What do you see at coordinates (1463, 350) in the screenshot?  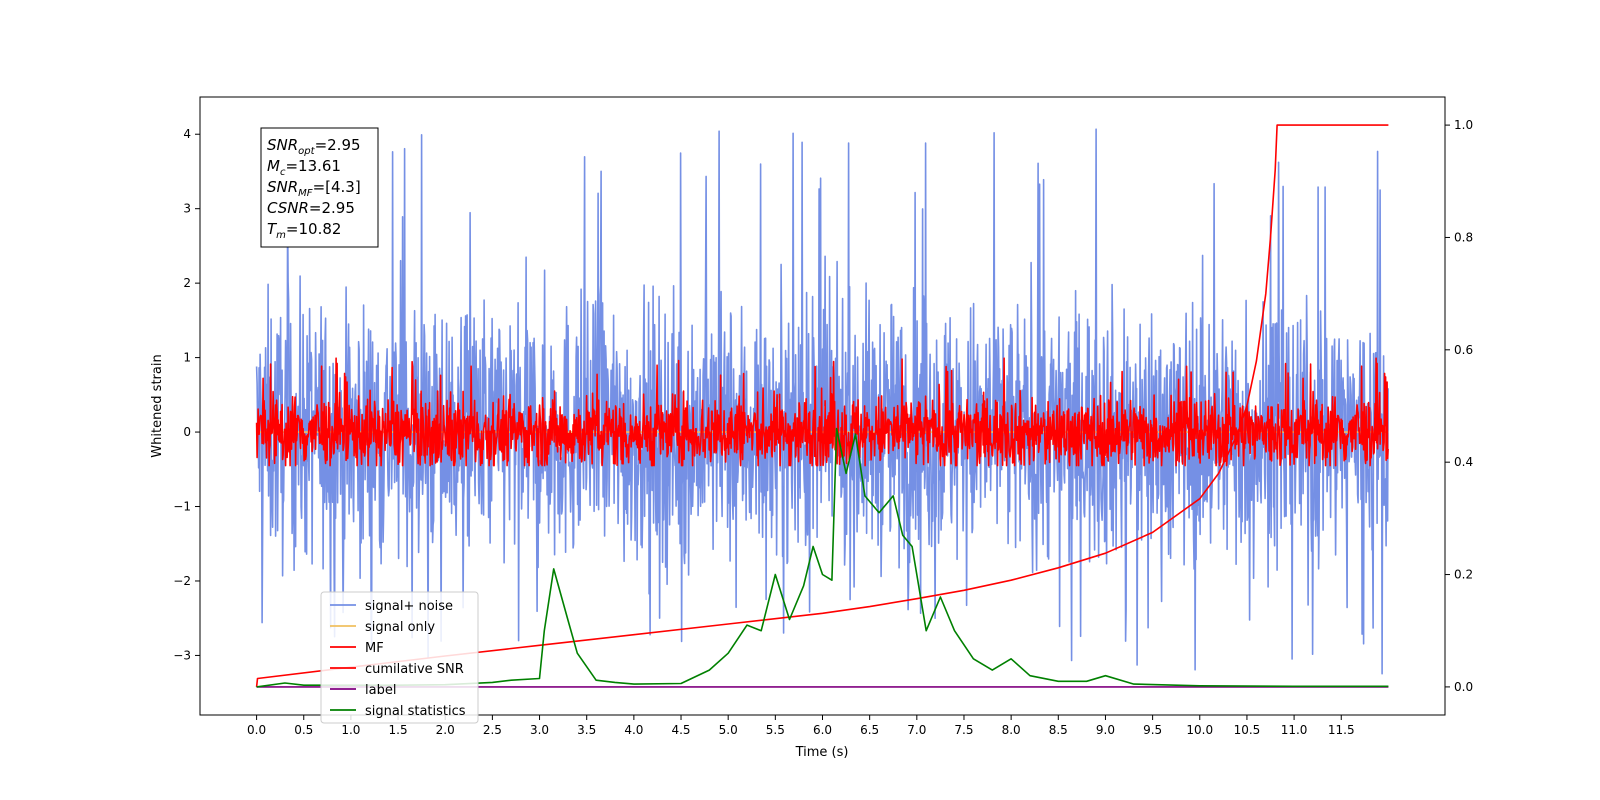 I see `y-right-tick-label: 0.6` at bounding box center [1463, 350].